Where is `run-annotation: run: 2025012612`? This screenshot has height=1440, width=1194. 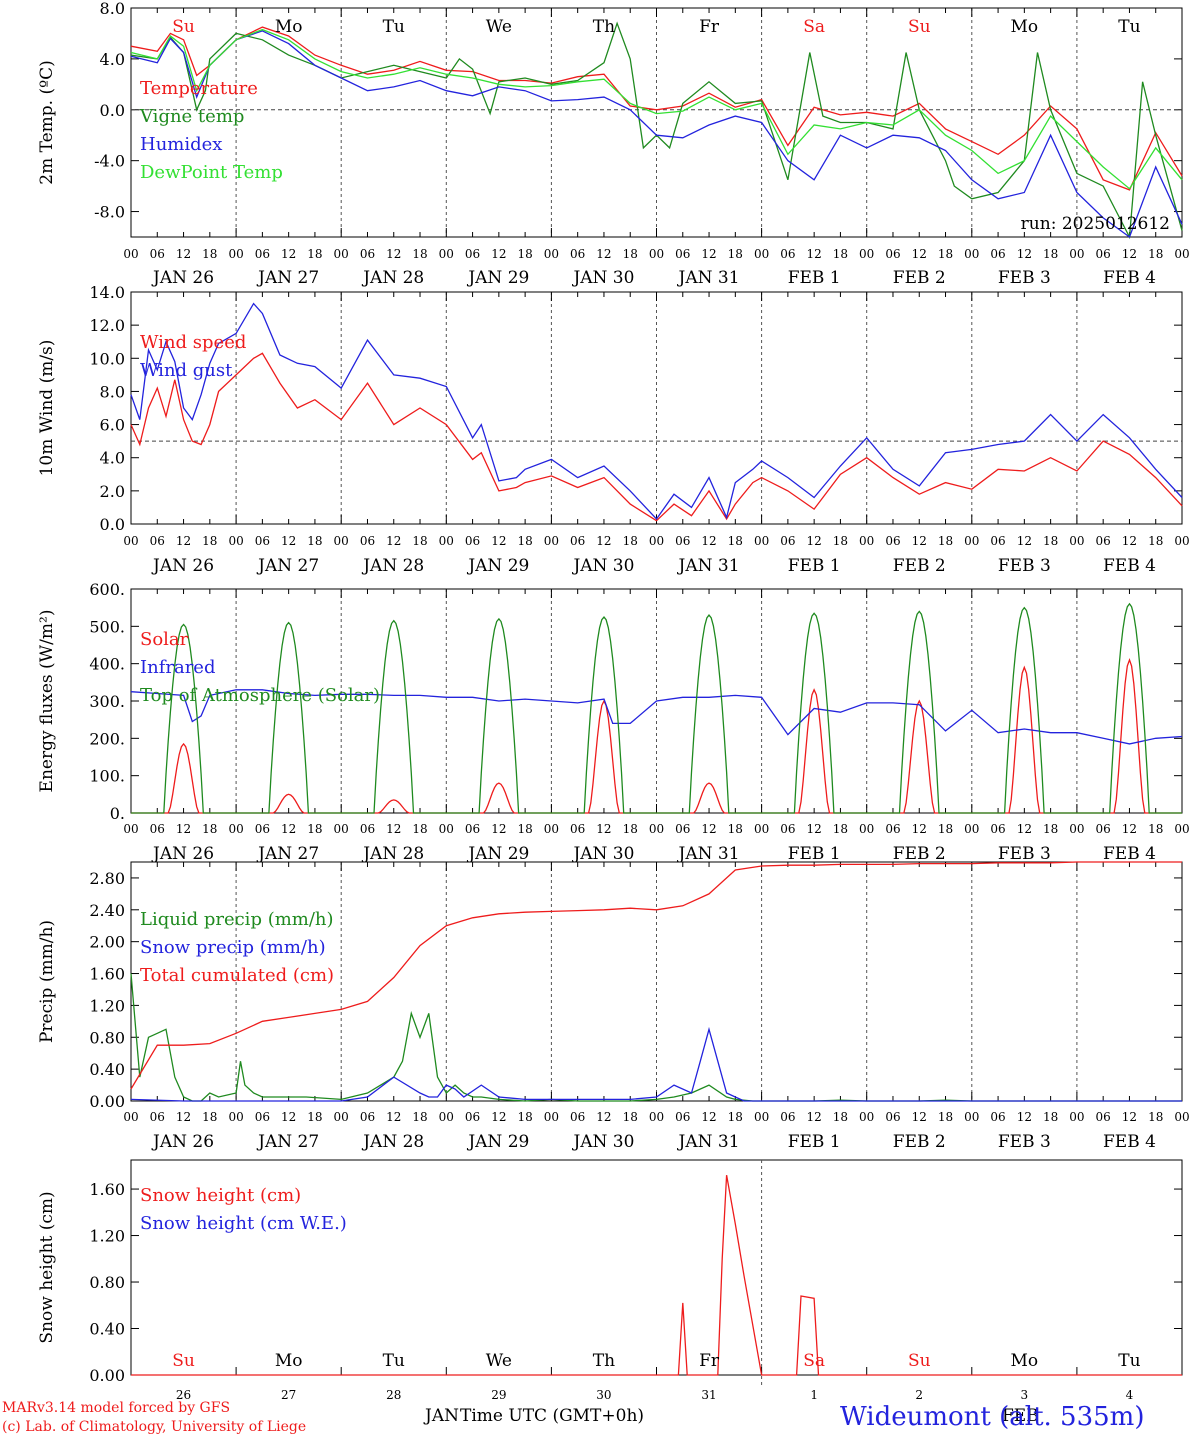 run-annotation: run: 2025012612 is located at coordinates (1095, 224).